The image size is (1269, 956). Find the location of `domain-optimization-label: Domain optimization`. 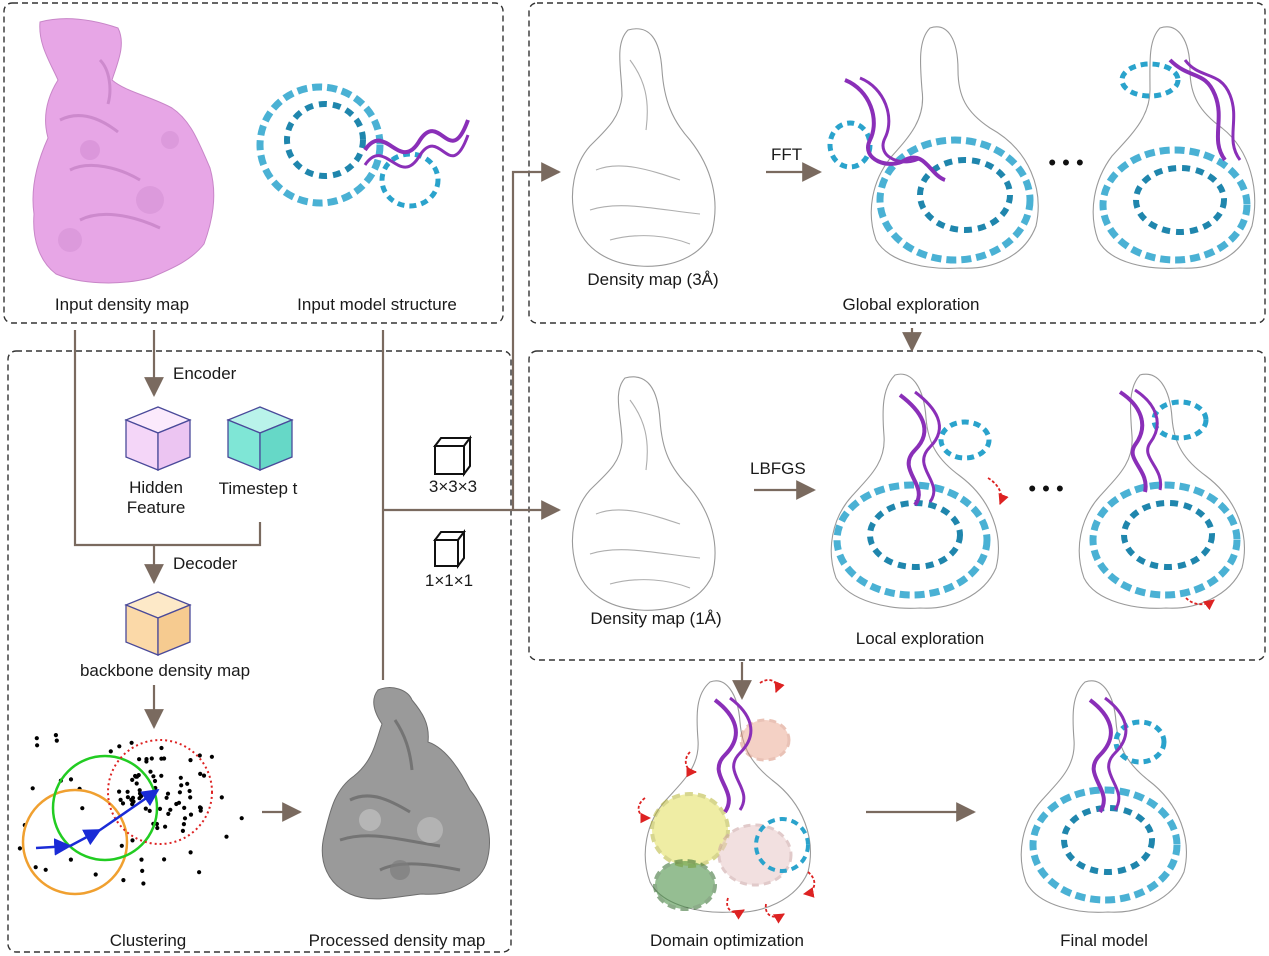

domain-optimization-label: Domain optimization is located at coordinates (727, 940).